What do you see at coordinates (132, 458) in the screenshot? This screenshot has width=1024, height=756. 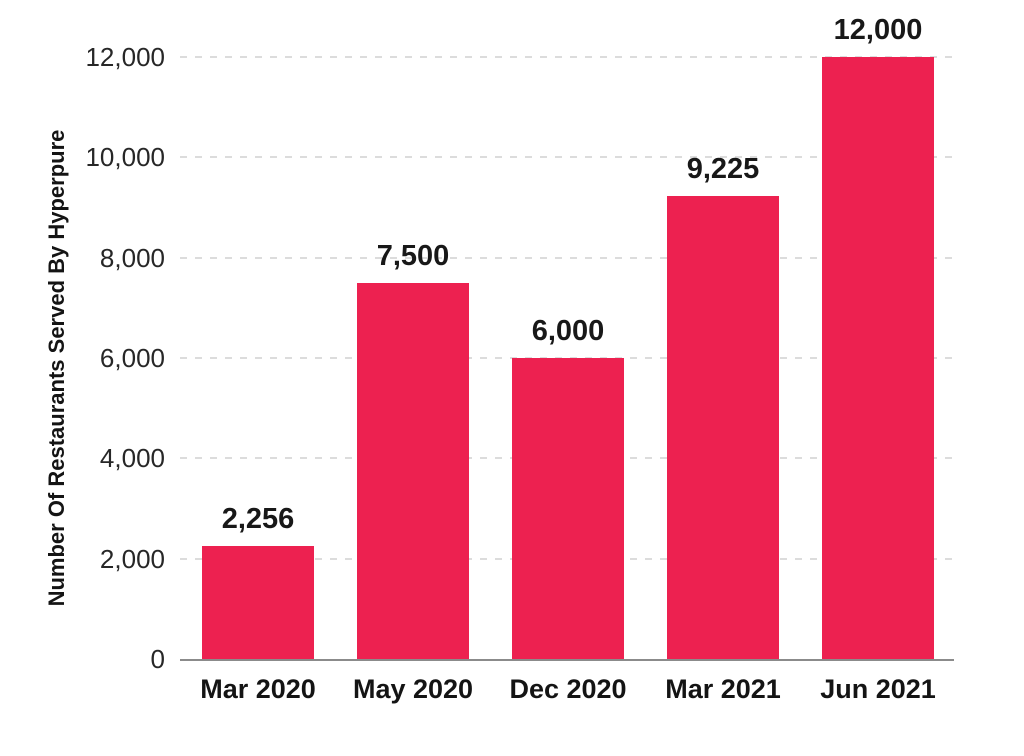 I see `y-tick-label: 4,000` at bounding box center [132, 458].